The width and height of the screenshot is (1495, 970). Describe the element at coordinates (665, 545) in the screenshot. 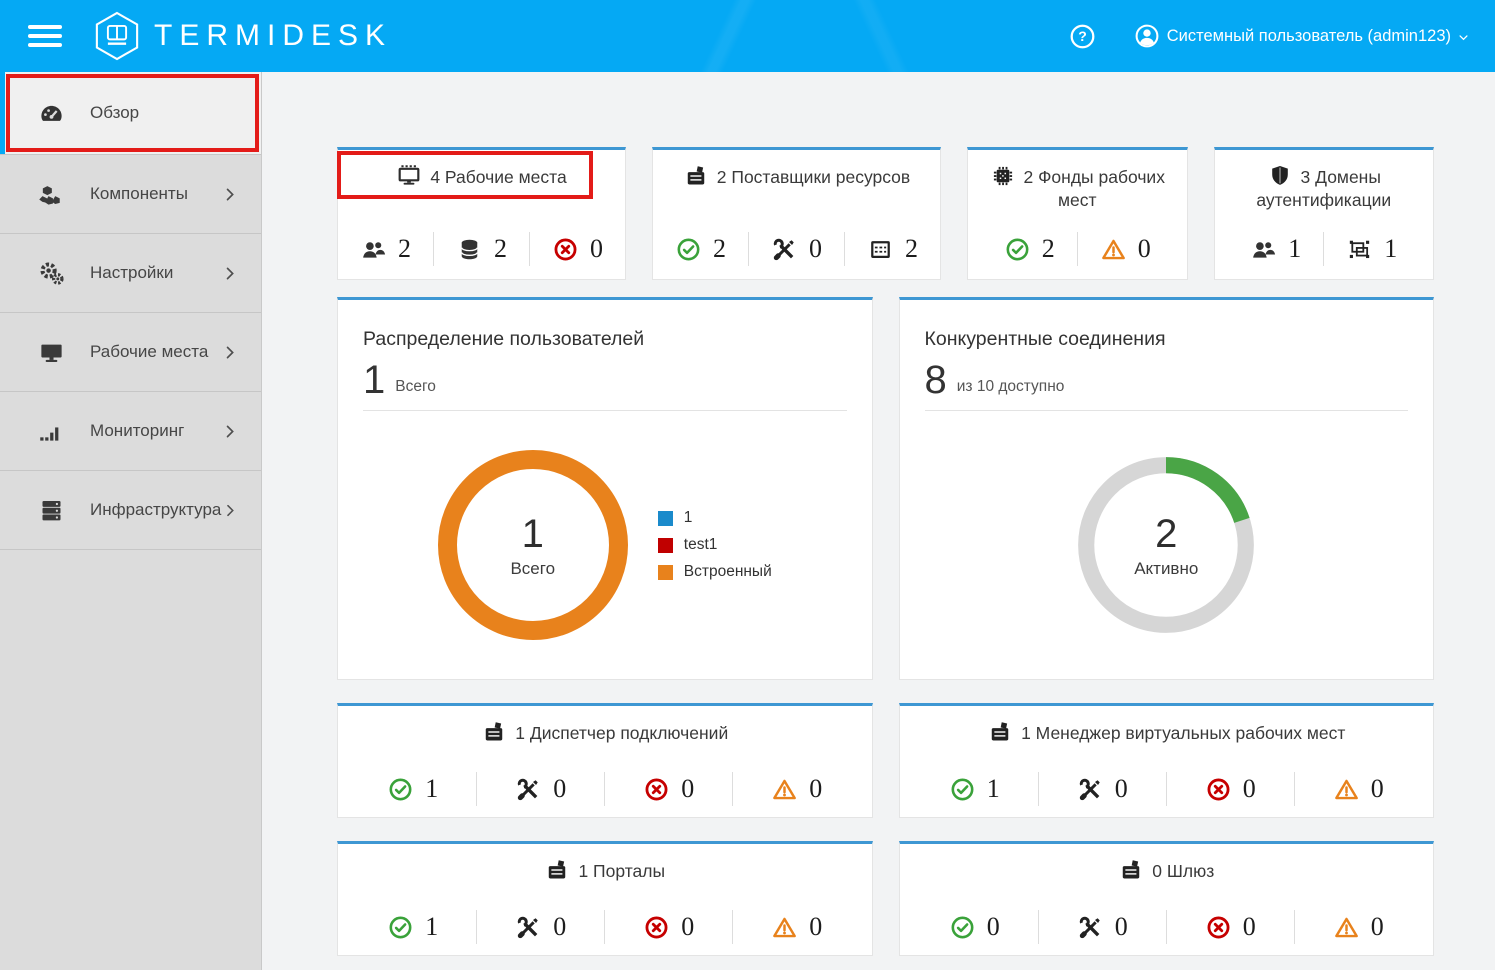

I see `legend-swatch` at that location.